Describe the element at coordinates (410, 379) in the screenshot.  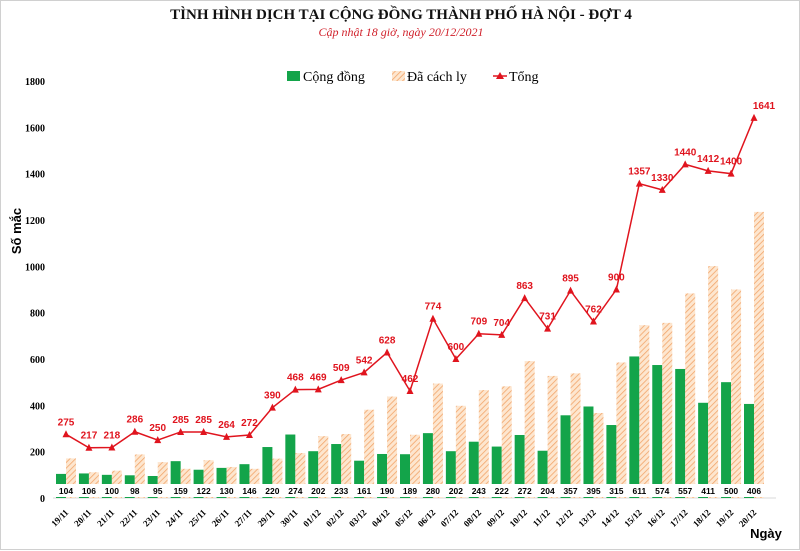
I see `data-label-tong: 462` at that location.